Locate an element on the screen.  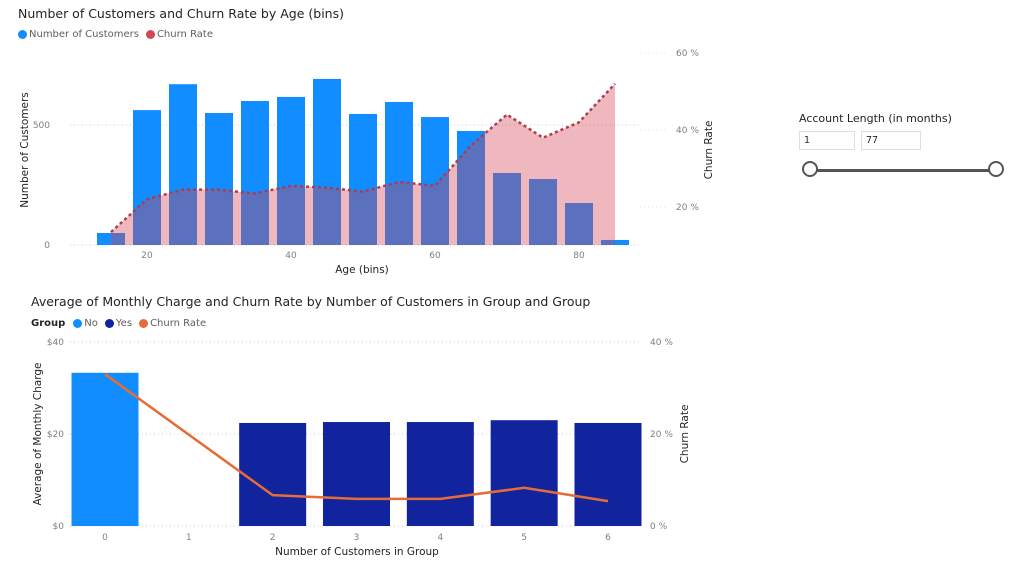
x-tick-label: 0 is located at coordinates (105, 538).